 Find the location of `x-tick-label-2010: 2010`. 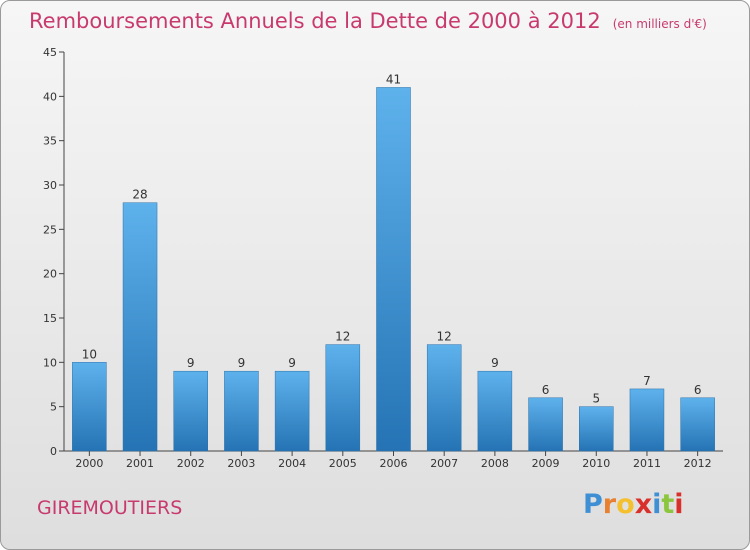

x-tick-label-2010: 2010 is located at coordinates (596, 463).